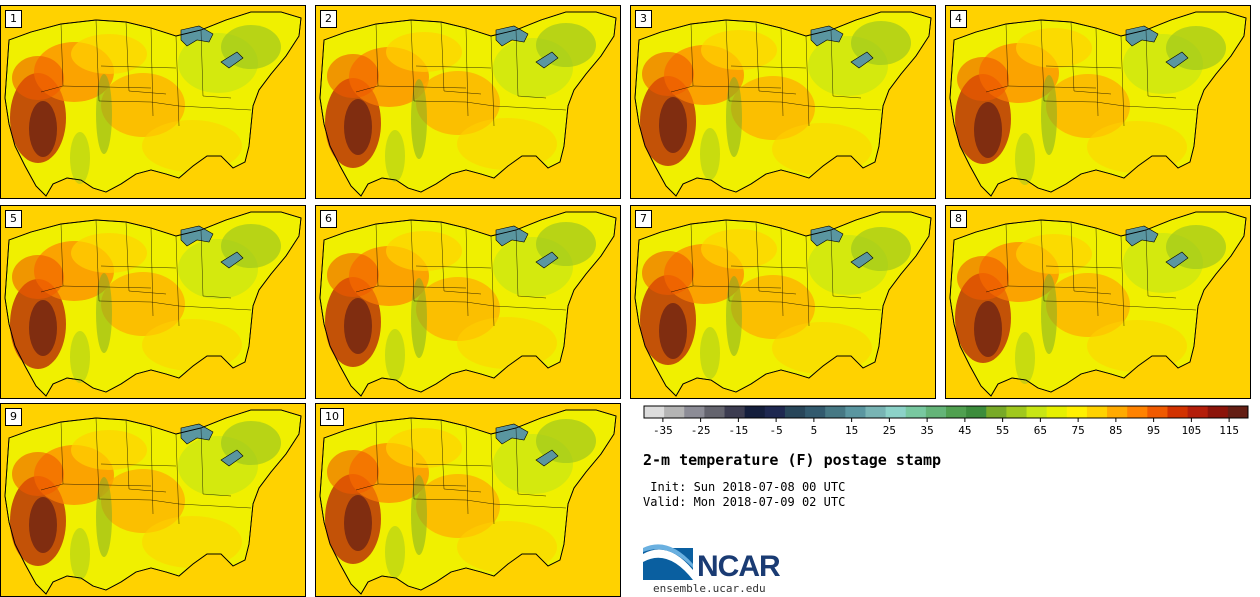 The image size is (1260, 597). What do you see at coordinates (1191, 430) in the screenshot?
I see `colorbar-tick-label: 105` at bounding box center [1191, 430].